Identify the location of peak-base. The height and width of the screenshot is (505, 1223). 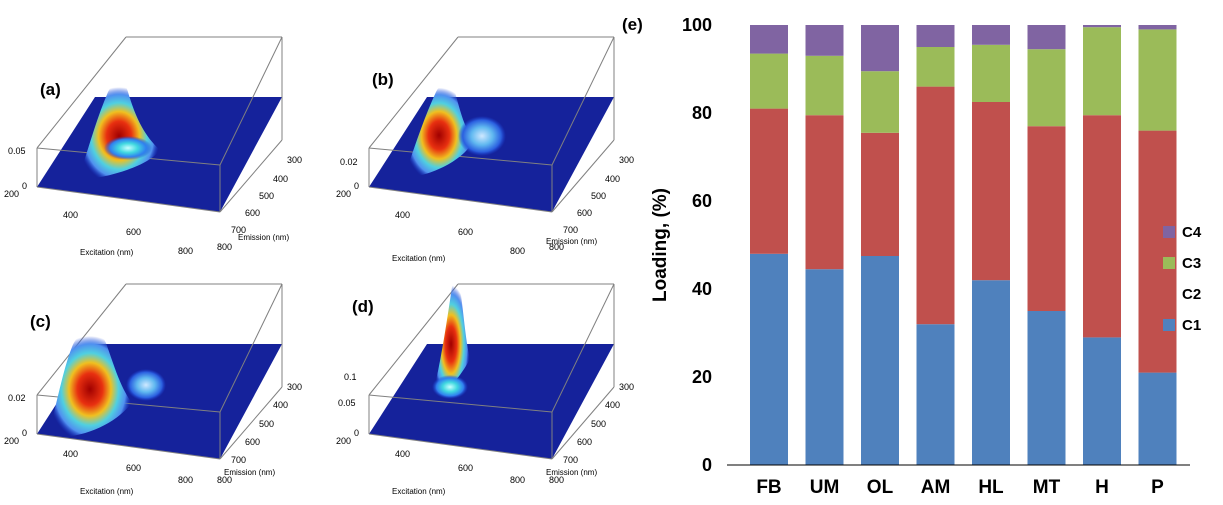
(450, 387).